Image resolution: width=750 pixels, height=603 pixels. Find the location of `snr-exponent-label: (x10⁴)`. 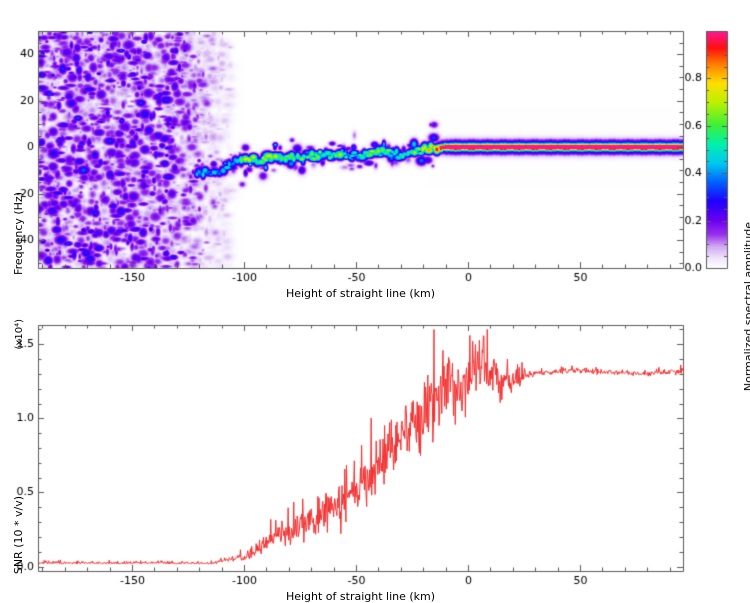

snr-exponent-label: (x10⁴) is located at coordinates (19, 334).